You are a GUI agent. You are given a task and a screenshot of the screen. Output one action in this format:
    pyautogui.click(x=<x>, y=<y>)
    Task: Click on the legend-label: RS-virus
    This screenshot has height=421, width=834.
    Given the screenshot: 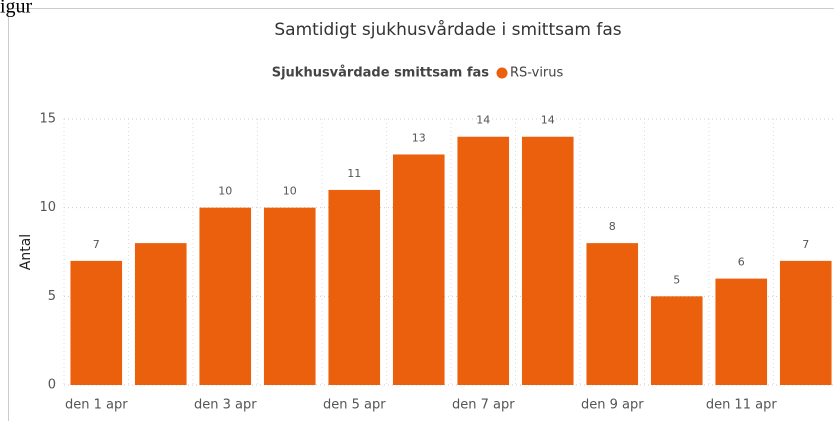 What is the action you would take?
    pyautogui.click(x=537, y=73)
    